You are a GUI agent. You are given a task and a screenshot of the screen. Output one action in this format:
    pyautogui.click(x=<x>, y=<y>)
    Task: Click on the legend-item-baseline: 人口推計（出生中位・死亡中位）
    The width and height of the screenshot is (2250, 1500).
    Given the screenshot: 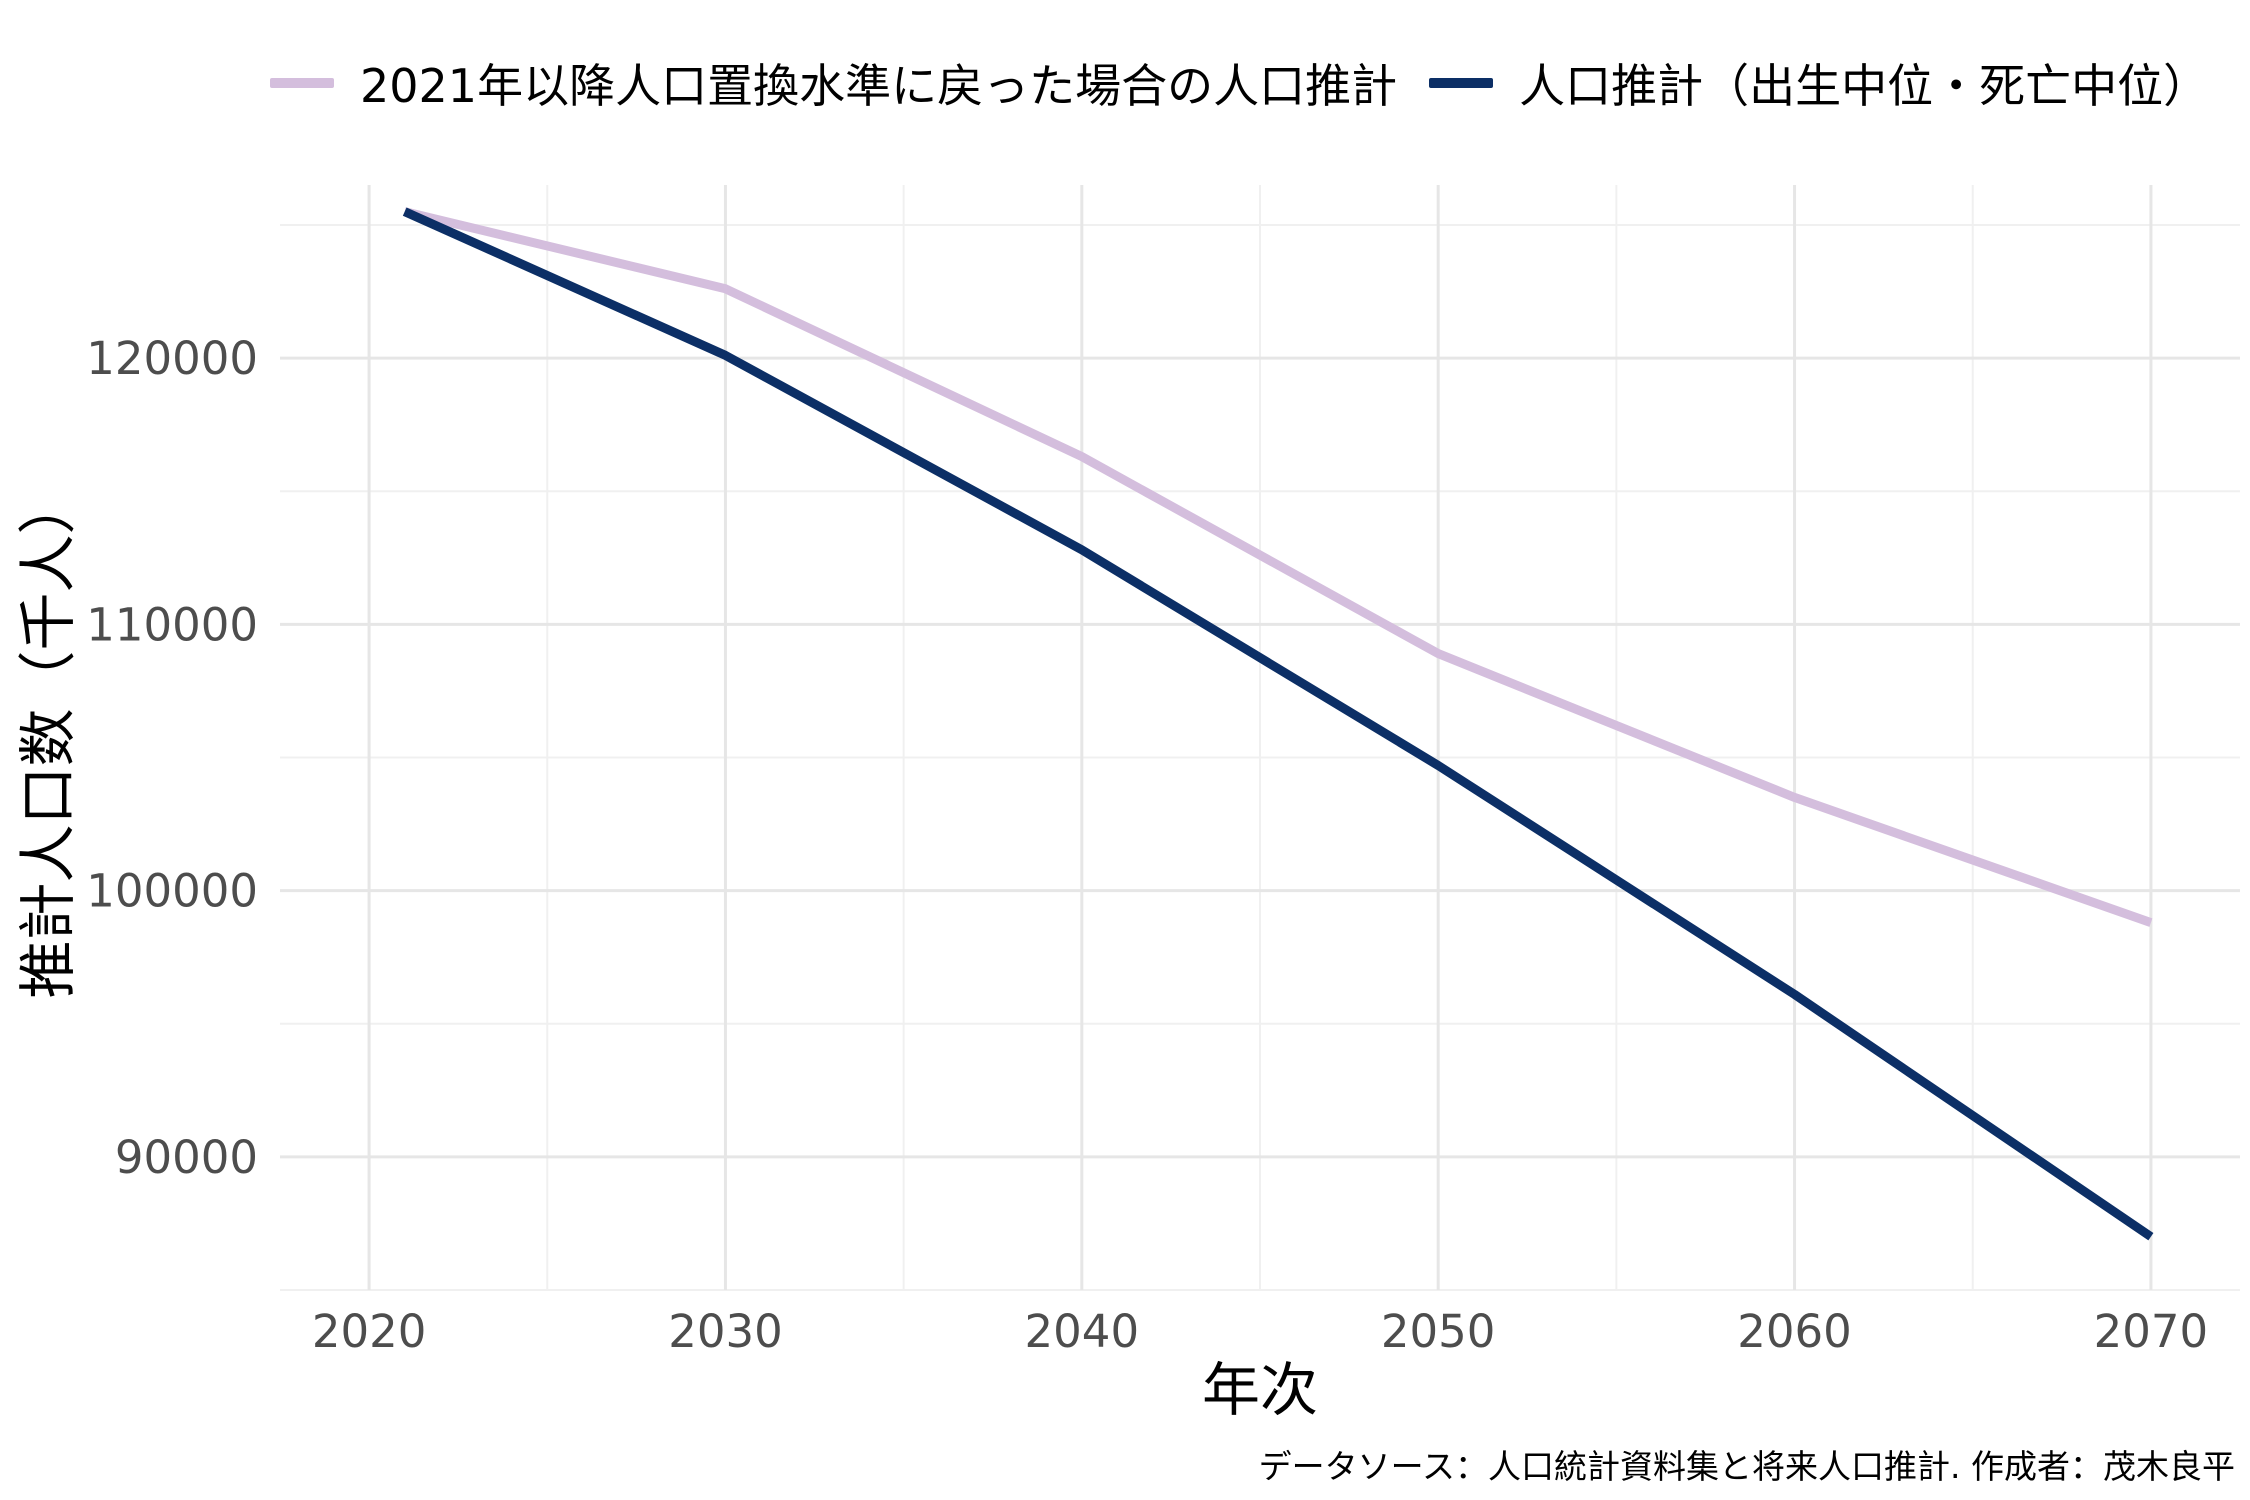 What is the action you would take?
    pyautogui.click(x=1819, y=83)
    